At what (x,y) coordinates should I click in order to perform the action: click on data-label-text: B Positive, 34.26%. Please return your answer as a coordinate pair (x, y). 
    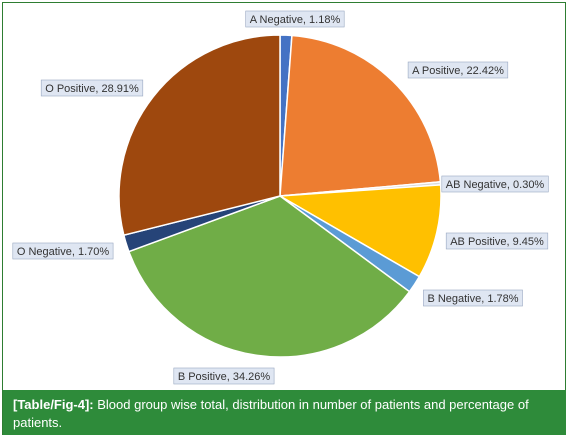
    Looking at the image, I should click on (224, 377).